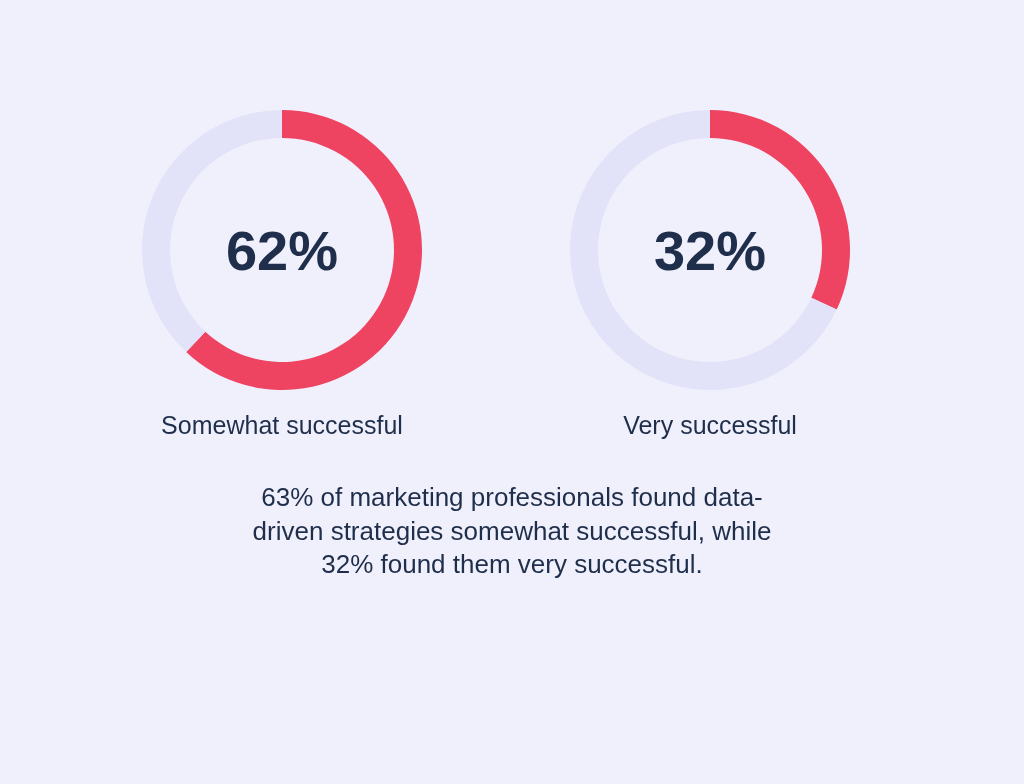  What do you see at coordinates (710, 250) in the screenshot?
I see `text: 32%` at bounding box center [710, 250].